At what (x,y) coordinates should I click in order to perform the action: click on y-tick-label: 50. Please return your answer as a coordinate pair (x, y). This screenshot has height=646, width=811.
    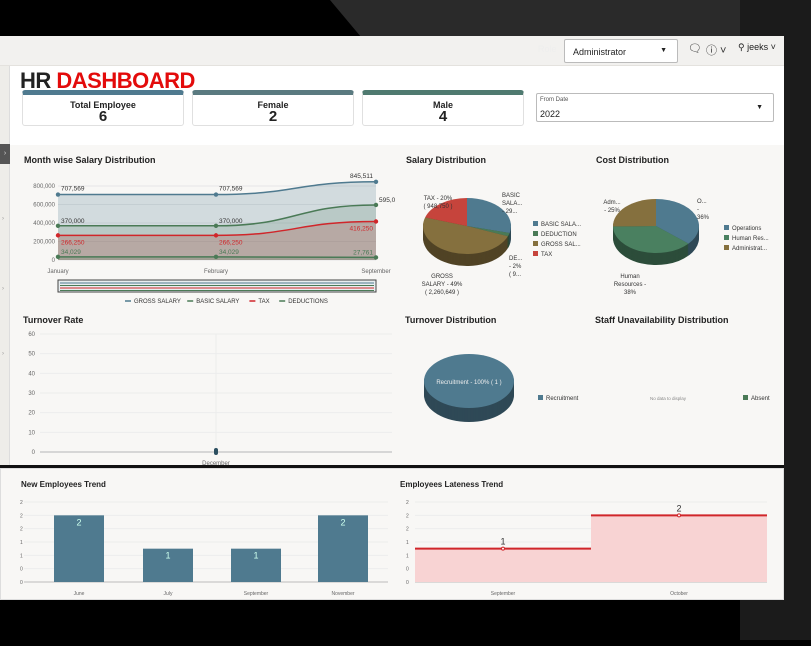
    Looking at the image, I should click on (31, 355).